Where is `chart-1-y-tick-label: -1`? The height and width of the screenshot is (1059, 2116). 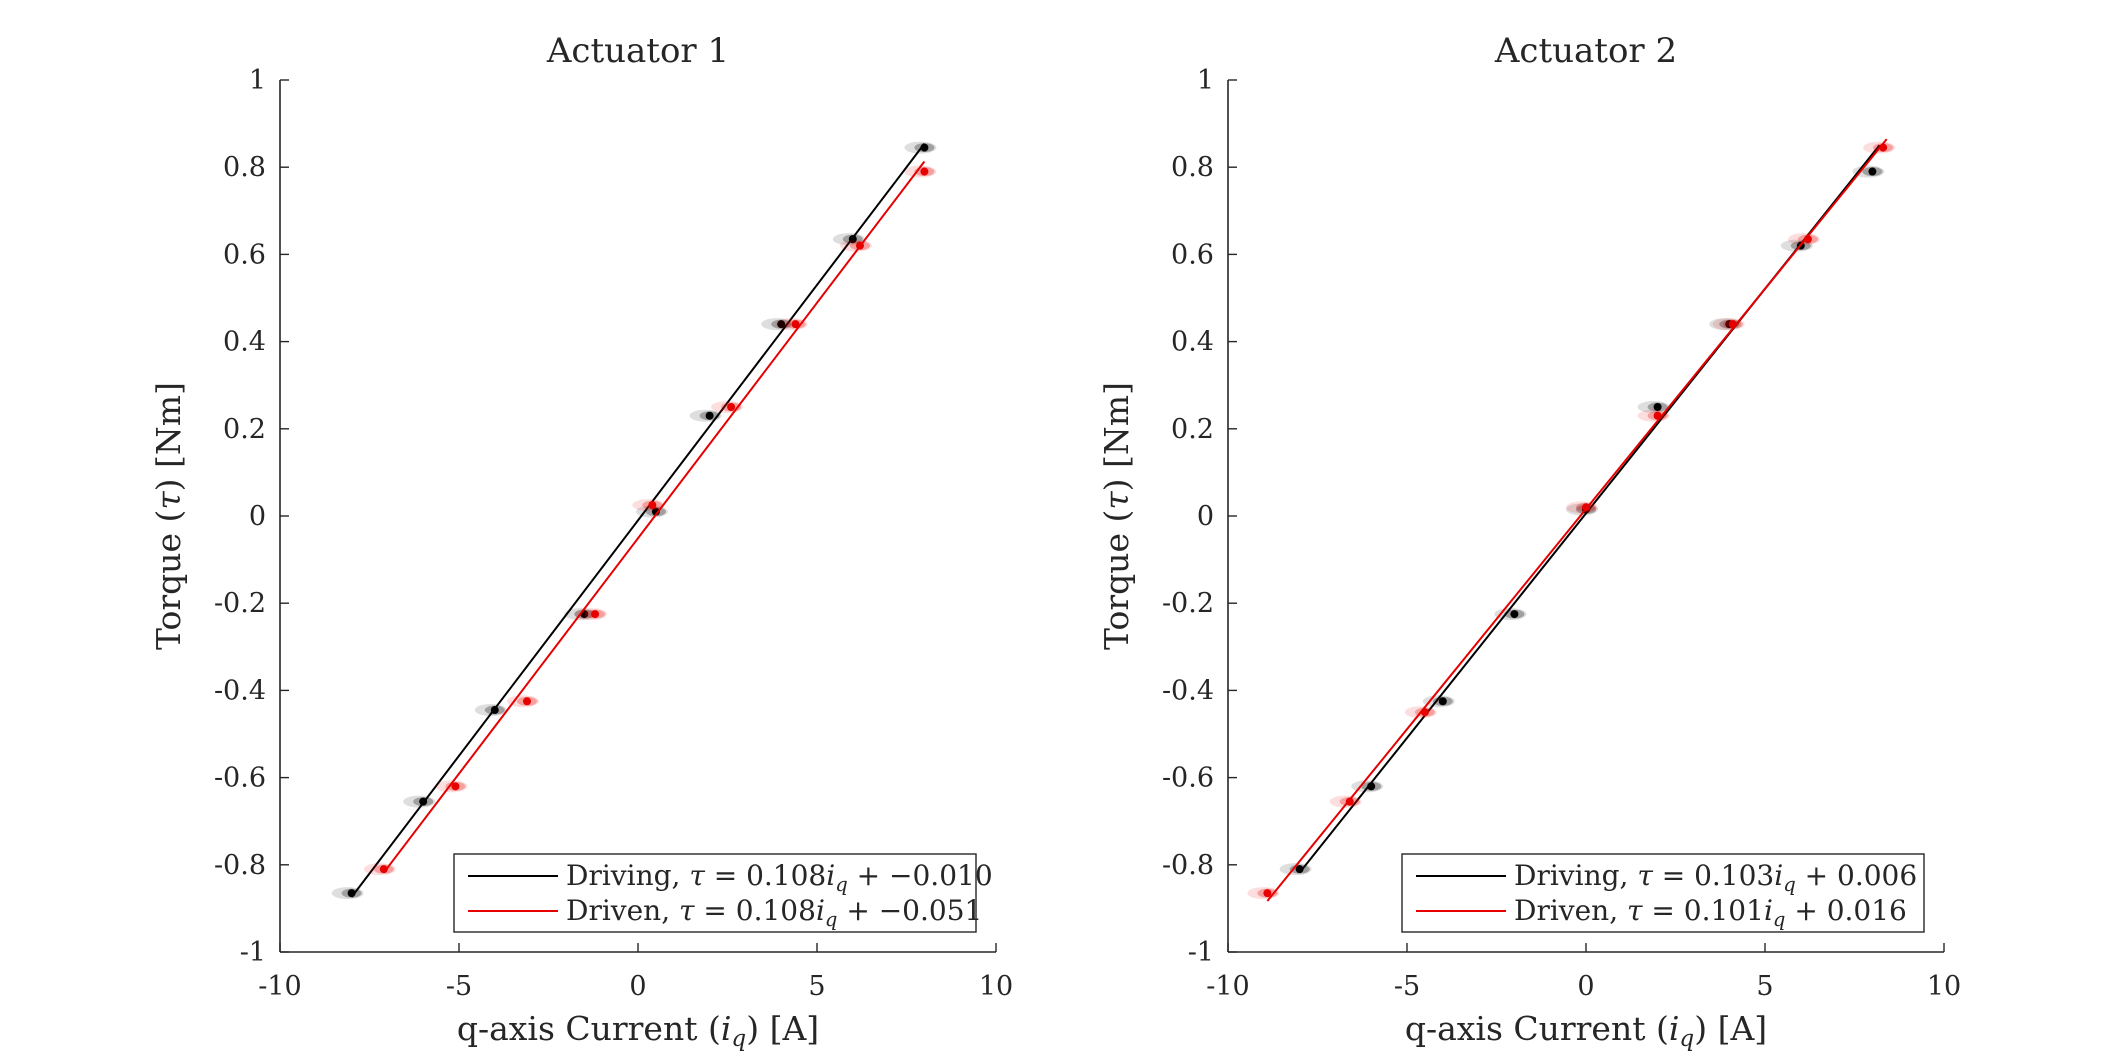
chart-1-y-tick-label: -1 is located at coordinates (253, 952).